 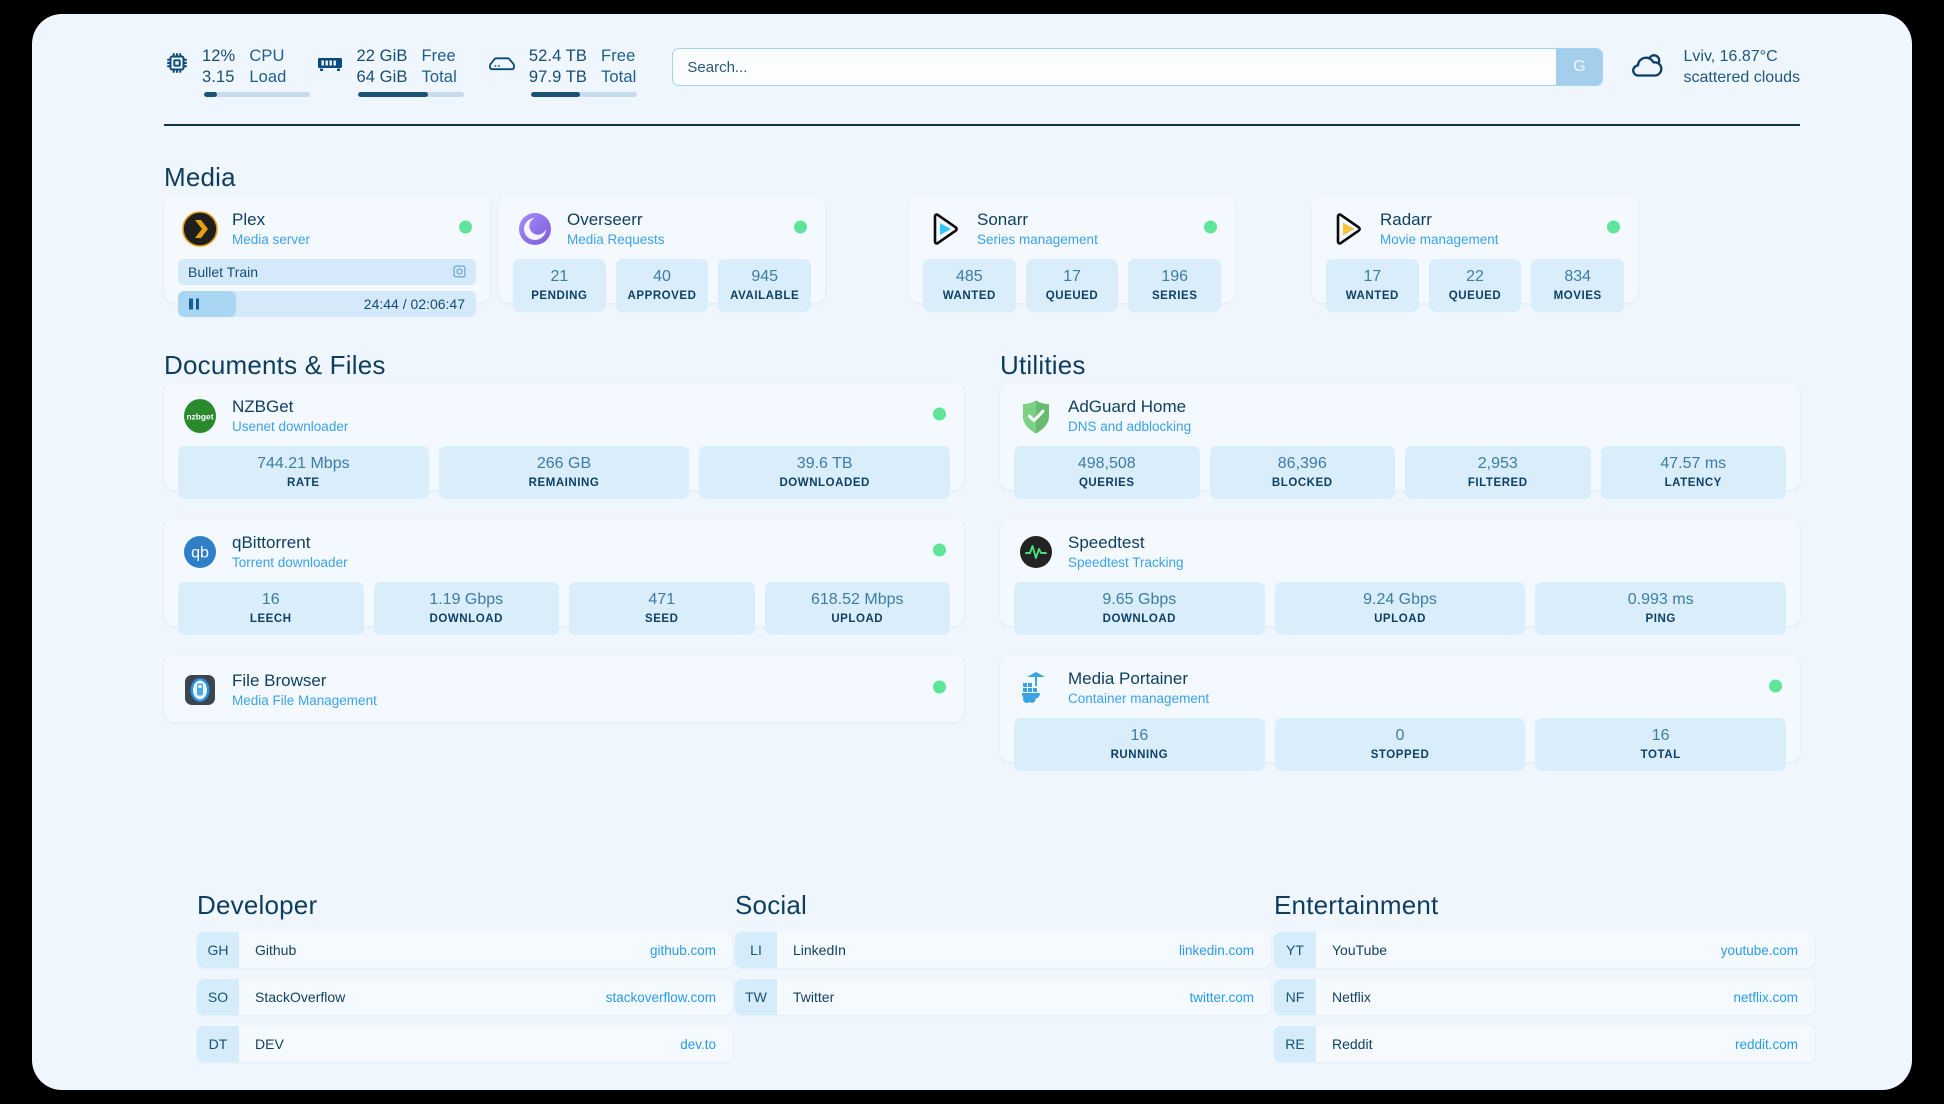 What do you see at coordinates (267, 55) in the screenshot?
I see `cpu-label-top: CPU` at bounding box center [267, 55].